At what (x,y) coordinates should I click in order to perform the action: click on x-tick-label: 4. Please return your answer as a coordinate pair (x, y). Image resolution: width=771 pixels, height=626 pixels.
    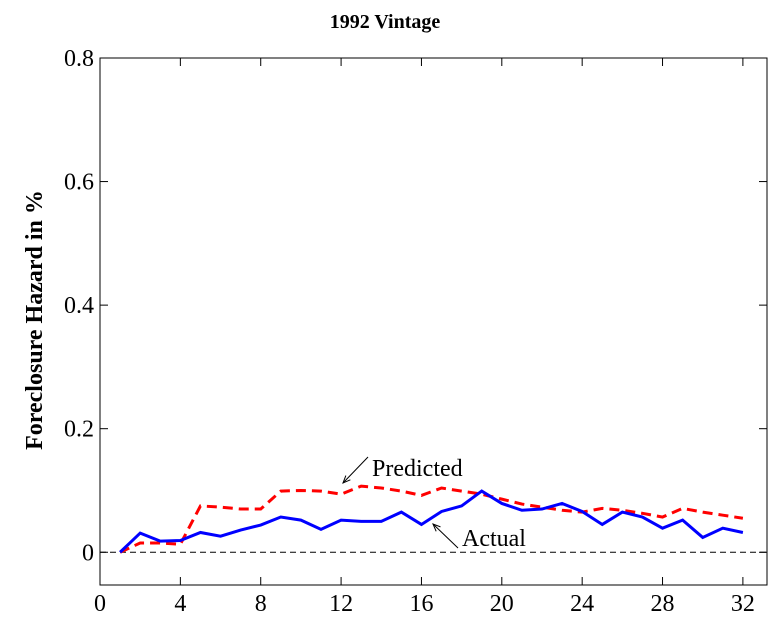
    Looking at the image, I should click on (180, 604).